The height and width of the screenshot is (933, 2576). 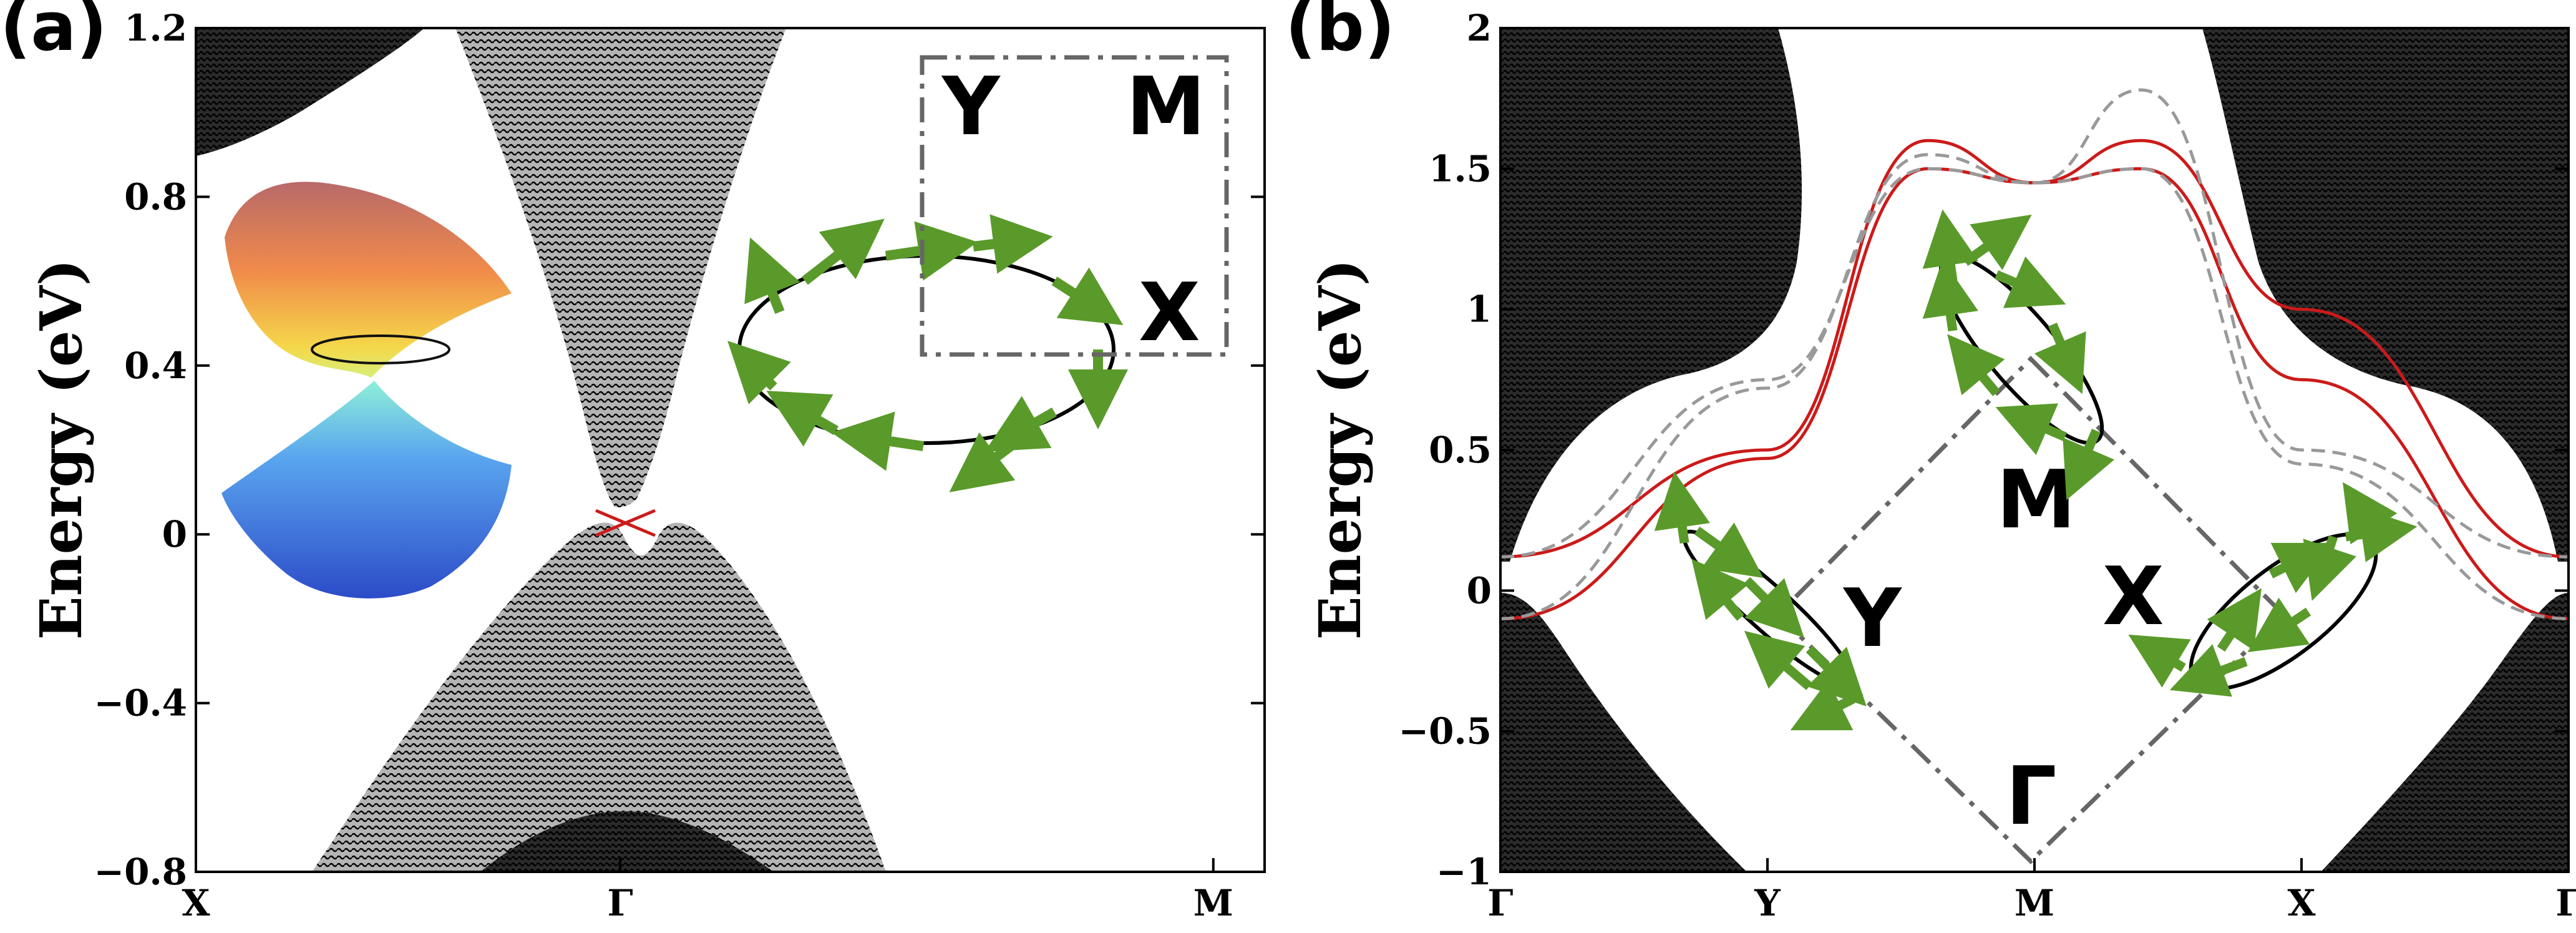 What do you see at coordinates (1479, 309) in the screenshot?
I see `ytick-label: 1` at bounding box center [1479, 309].